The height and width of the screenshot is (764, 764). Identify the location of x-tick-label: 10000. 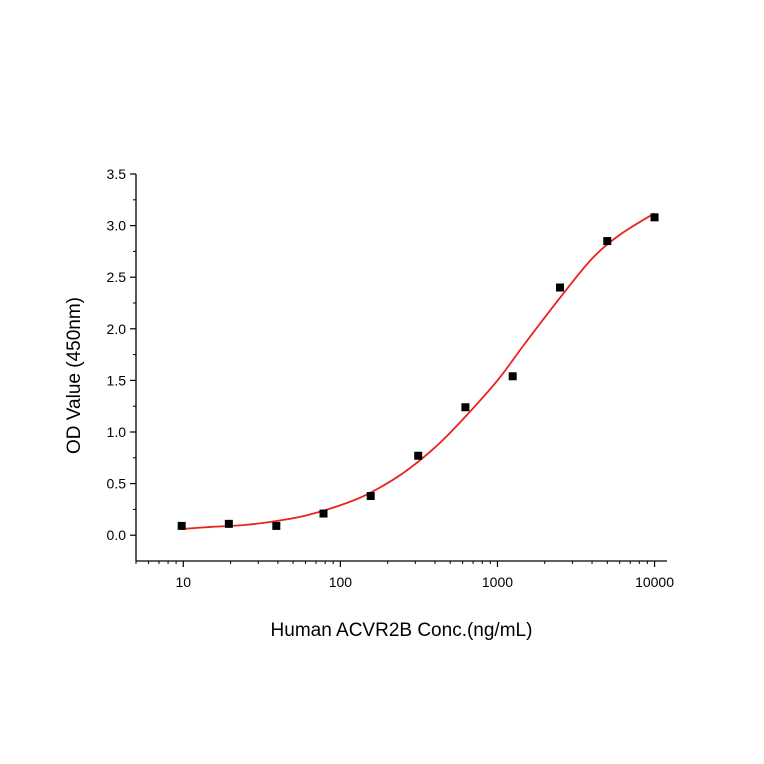
(654, 582).